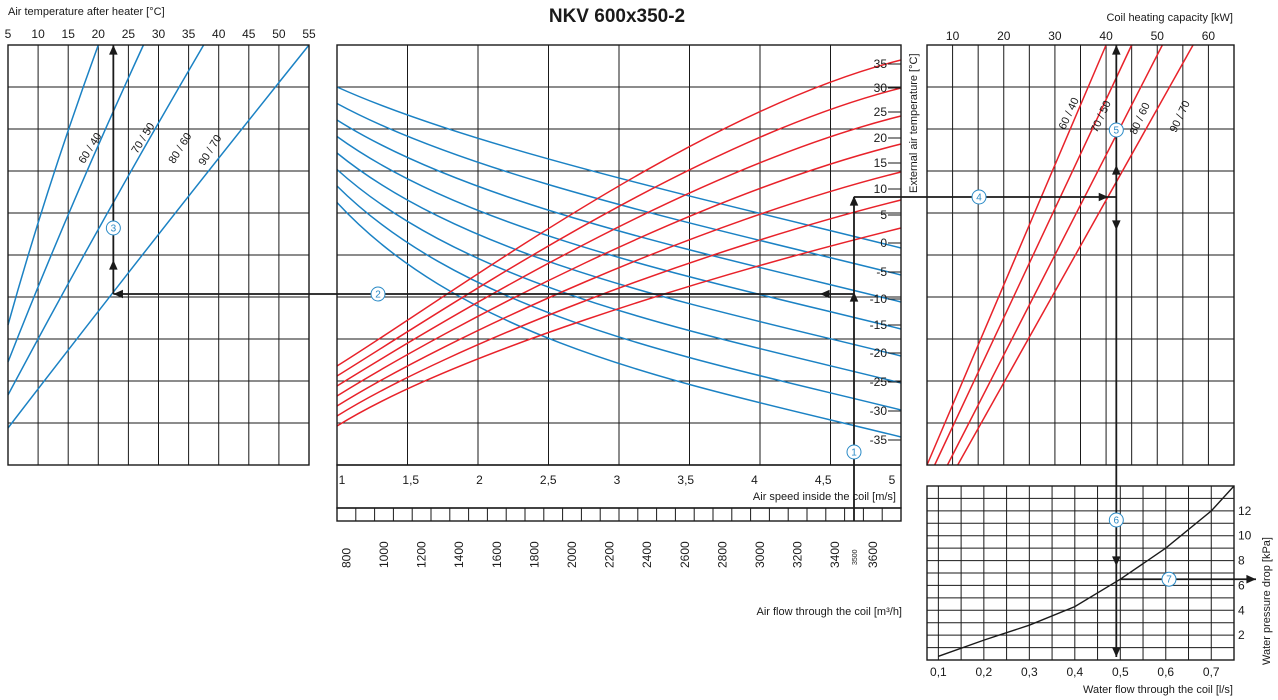 This screenshot has width=1278, height=700. I want to click on left-x-tick: 10, so click(38, 34).